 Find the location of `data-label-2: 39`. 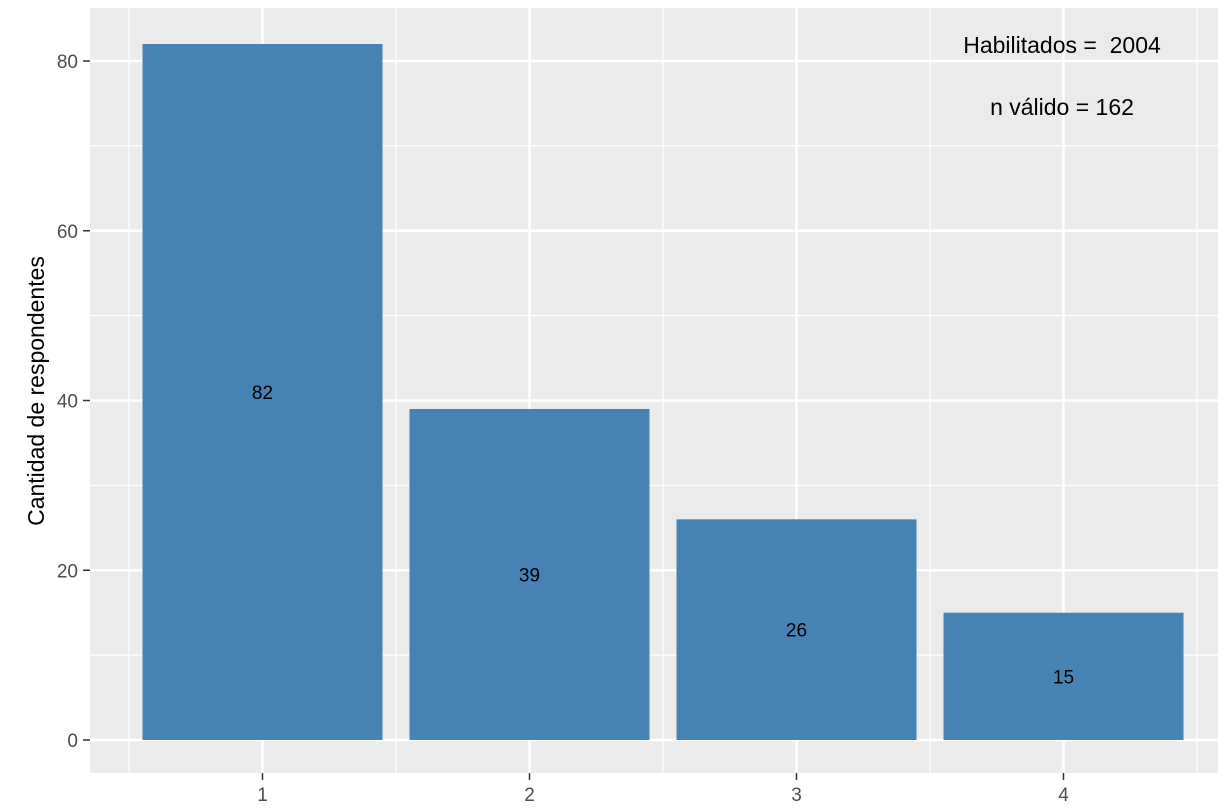

data-label-2: 39 is located at coordinates (529, 575).